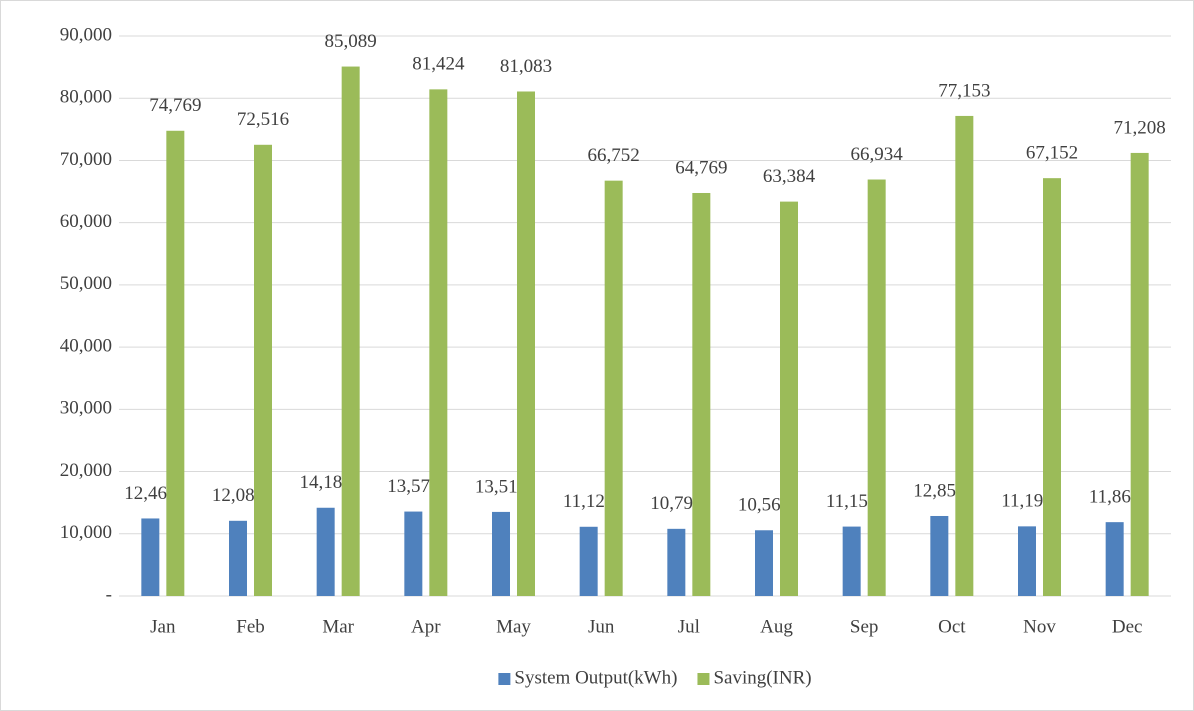 Image resolution: width=1194 pixels, height=711 pixels. What do you see at coordinates (326, 482) in the screenshot?
I see `data-label: 14,182` at bounding box center [326, 482].